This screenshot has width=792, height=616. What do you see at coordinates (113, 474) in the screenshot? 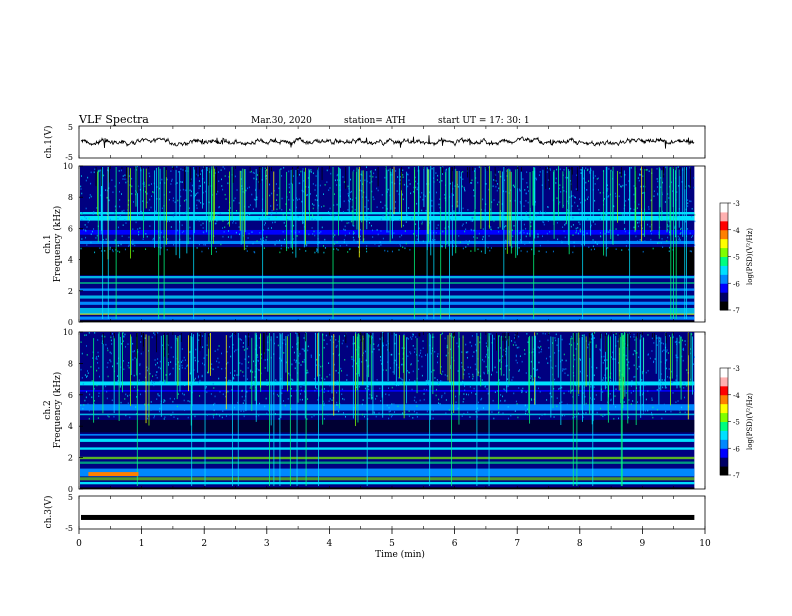
I see `early-low-frequency-patch` at bounding box center [113, 474].